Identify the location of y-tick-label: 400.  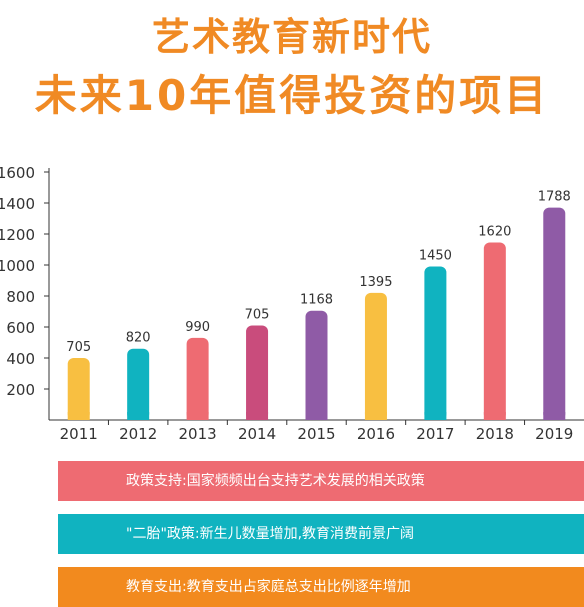
(20, 359).